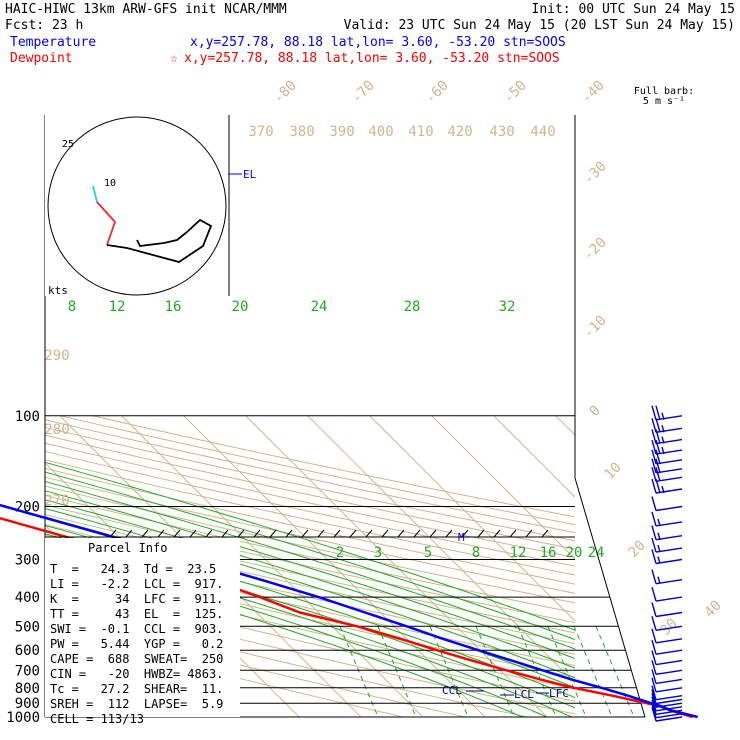 Image resolution: width=740 pixels, height=740 pixels. Describe the element at coordinates (68, 144) in the screenshot. I see `hodograph-ring-25: 25` at that location.